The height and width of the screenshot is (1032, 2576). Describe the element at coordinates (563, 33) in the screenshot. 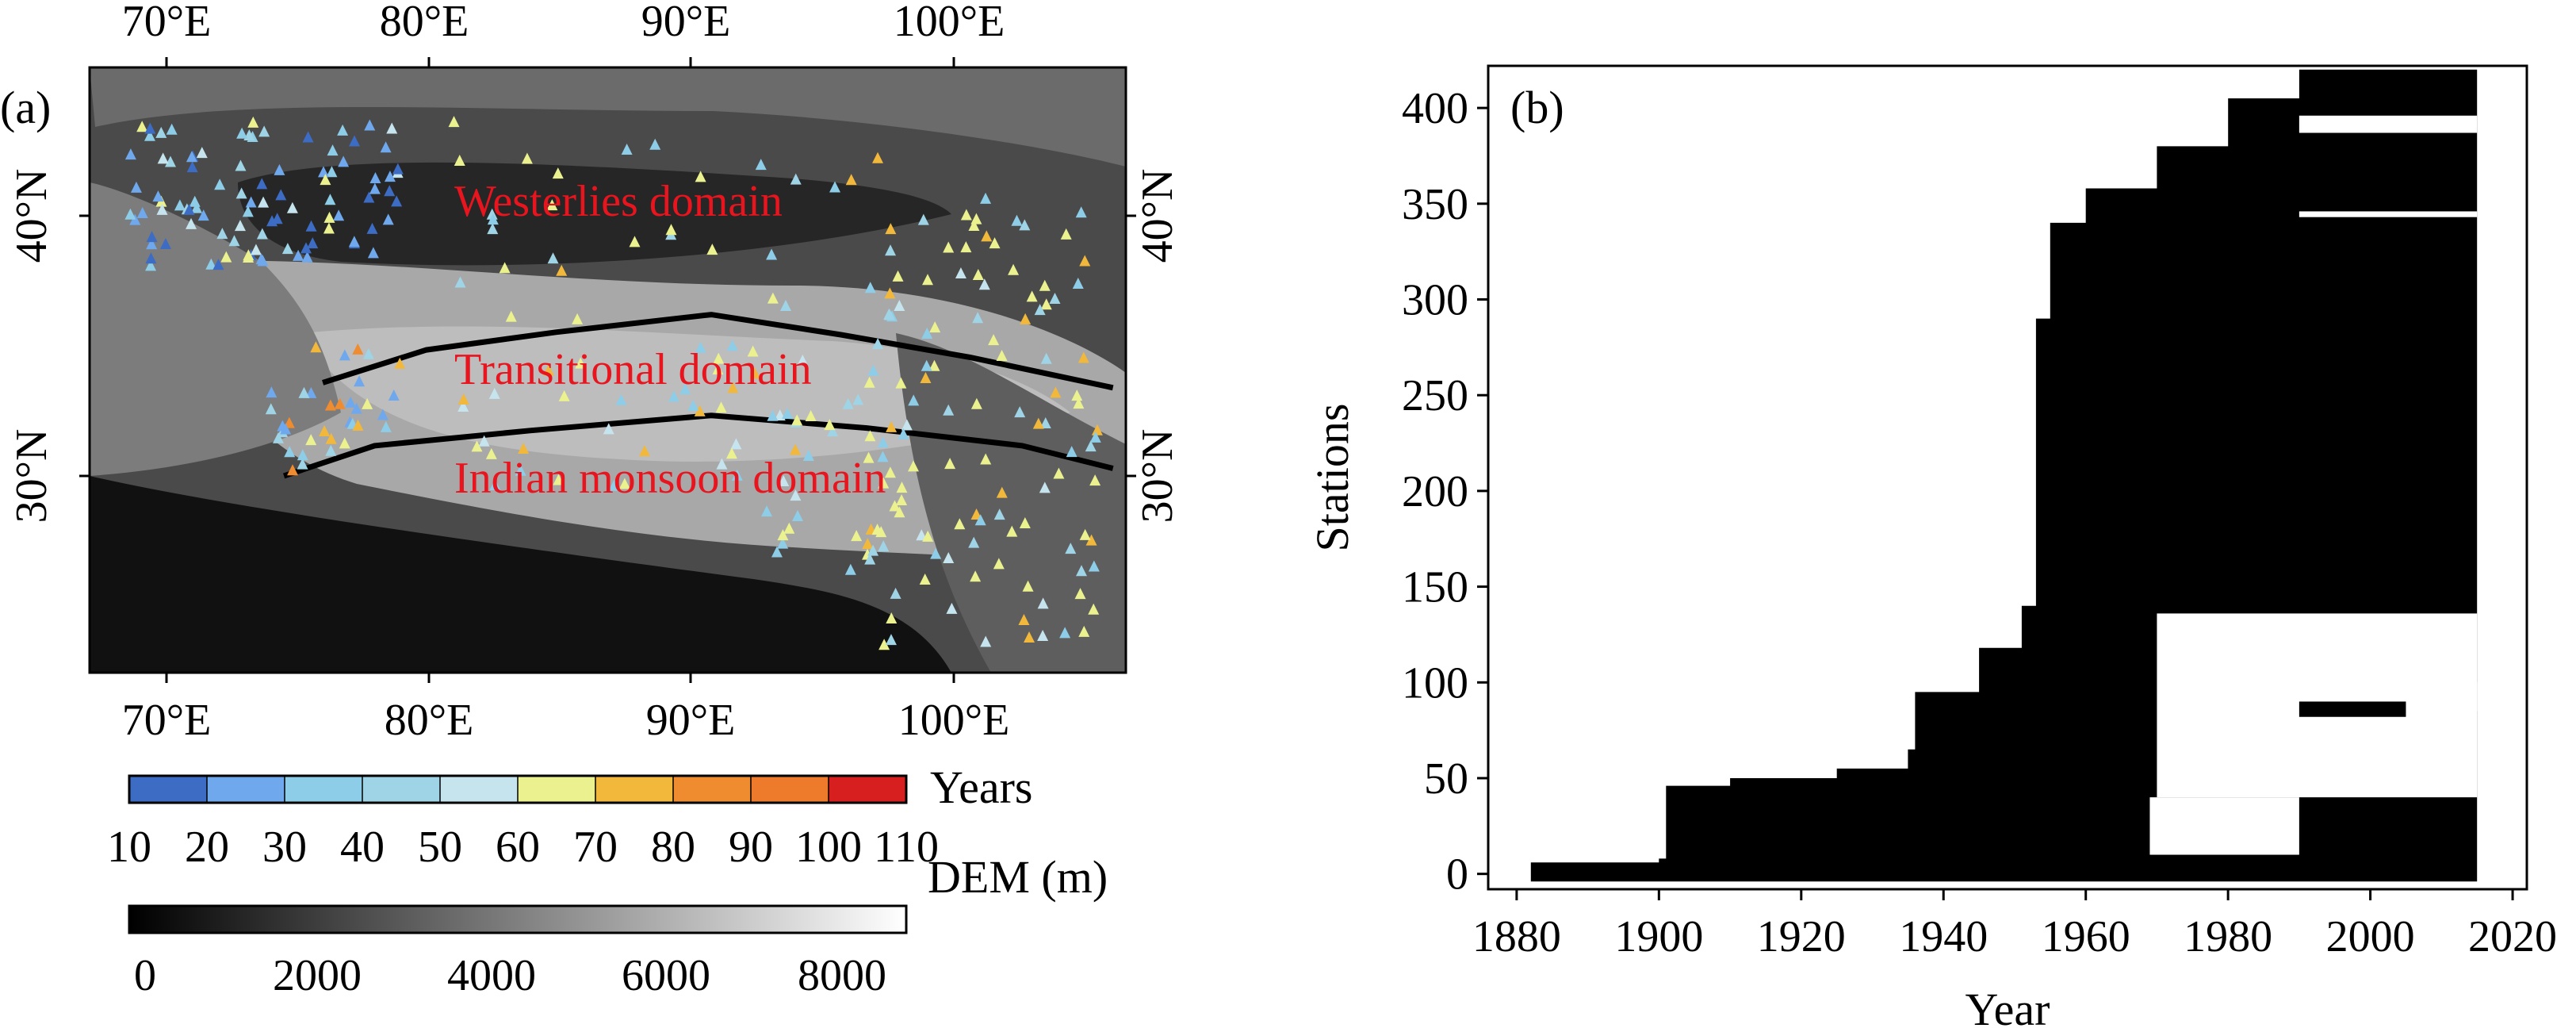

I see `map-top-axis: 70°E 80°E 90°E 100°E` at that location.